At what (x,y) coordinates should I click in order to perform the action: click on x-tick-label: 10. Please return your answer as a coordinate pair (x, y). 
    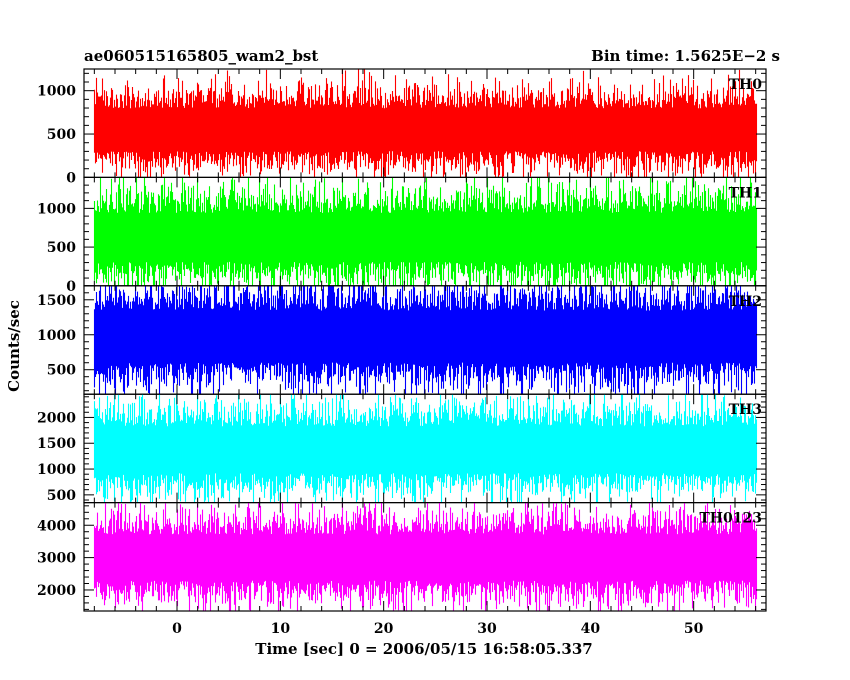
    Looking at the image, I should click on (281, 629).